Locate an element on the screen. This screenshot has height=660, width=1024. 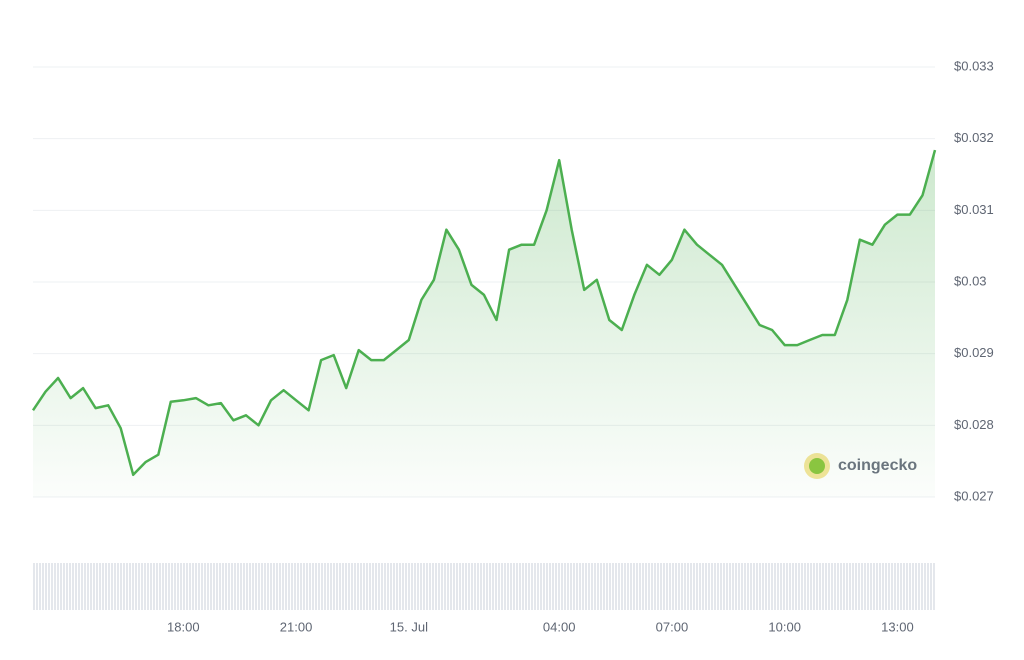
y-tick-label: $0.029 is located at coordinates (974, 352).